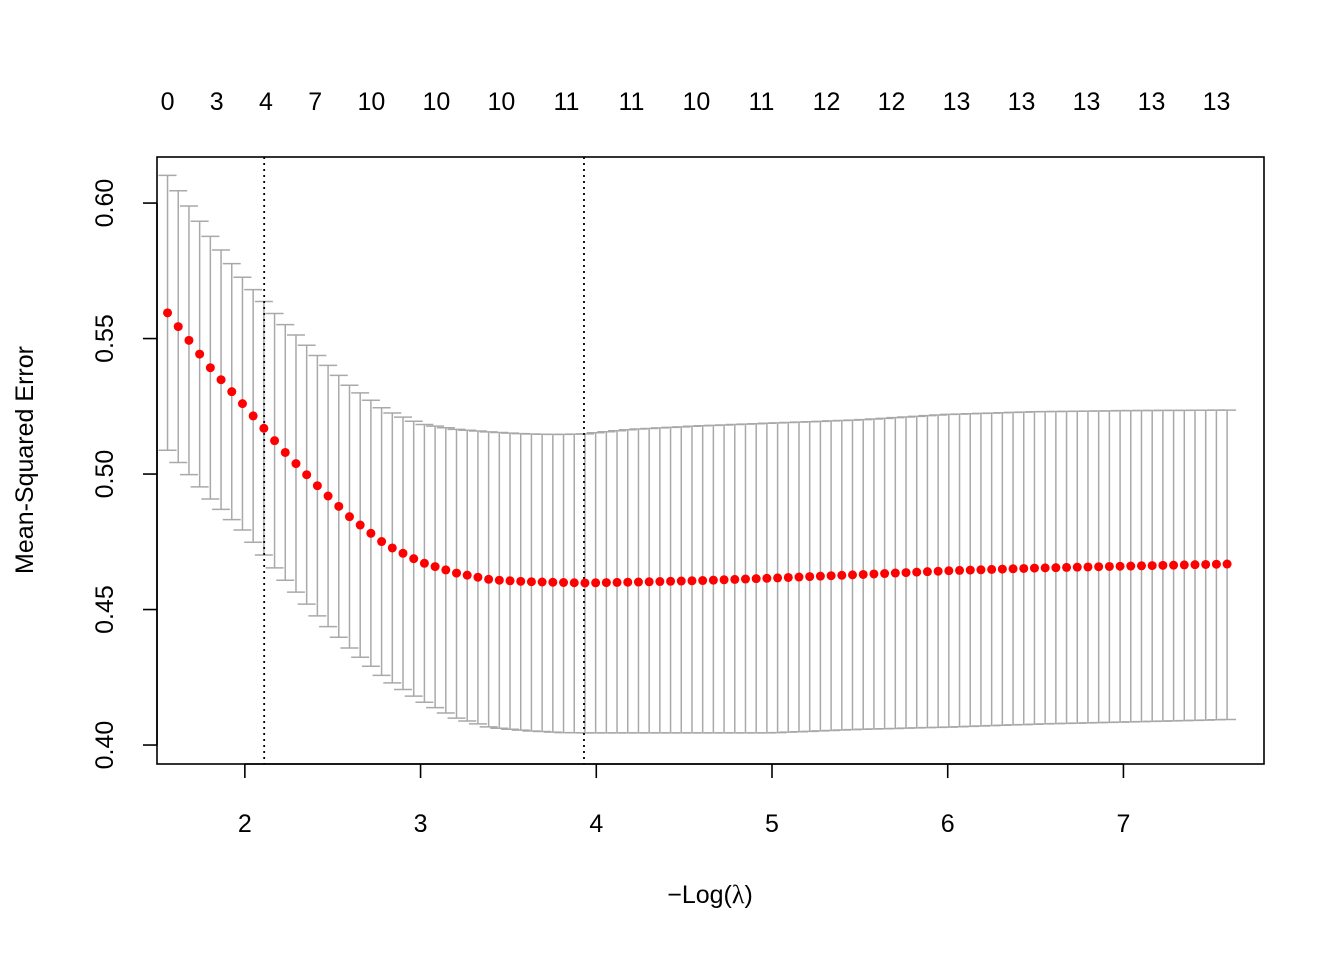 The height and width of the screenshot is (960, 1344). What do you see at coordinates (674, 895) in the screenshot?
I see `x-axis-title-minus: −` at bounding box center [674, 895].